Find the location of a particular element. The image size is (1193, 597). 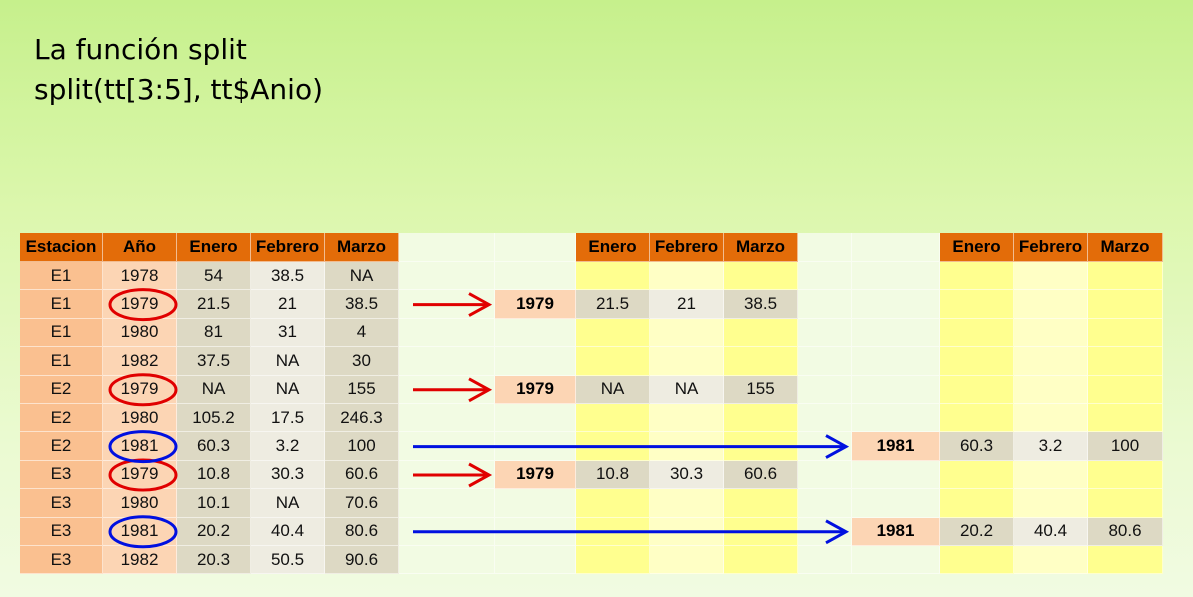

split-1981-header-cell: Febrero is located at coordinates (1051, 247).